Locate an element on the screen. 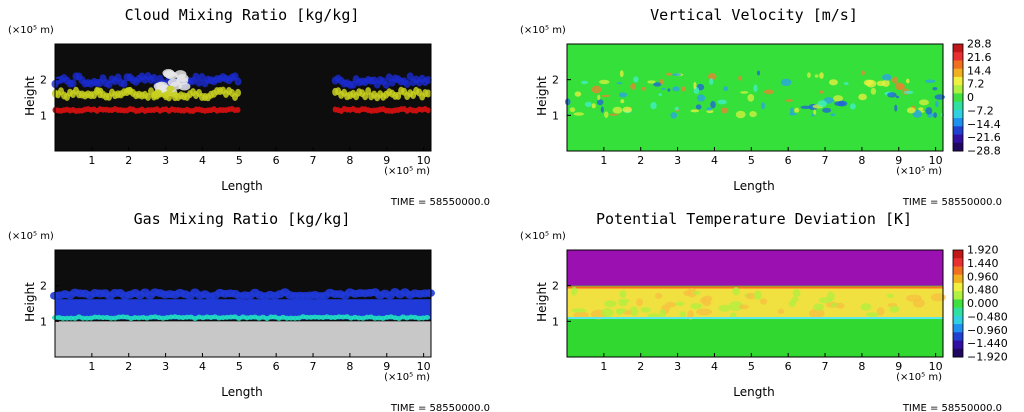  colorbar-label: 21.6 is located at coordinates (979, 57).